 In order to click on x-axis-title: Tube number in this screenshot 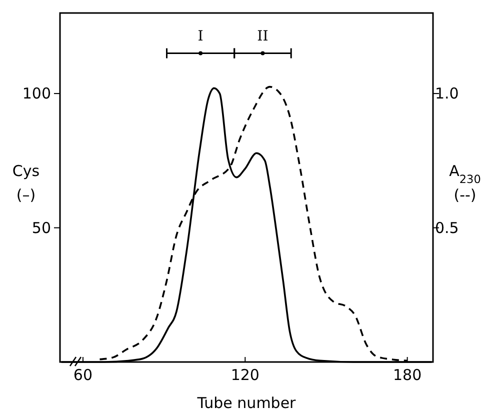, I will do `click(246, 403)`.